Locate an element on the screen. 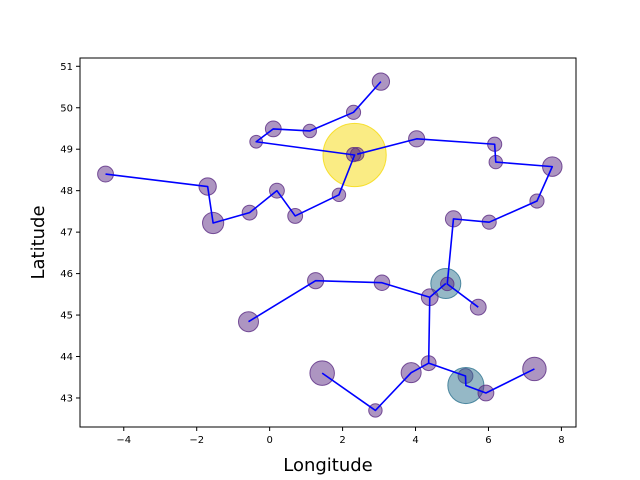 The height and width of the screenshot is (480, 640). y-axis-label: Latitude is located at coordinates (38, 242).